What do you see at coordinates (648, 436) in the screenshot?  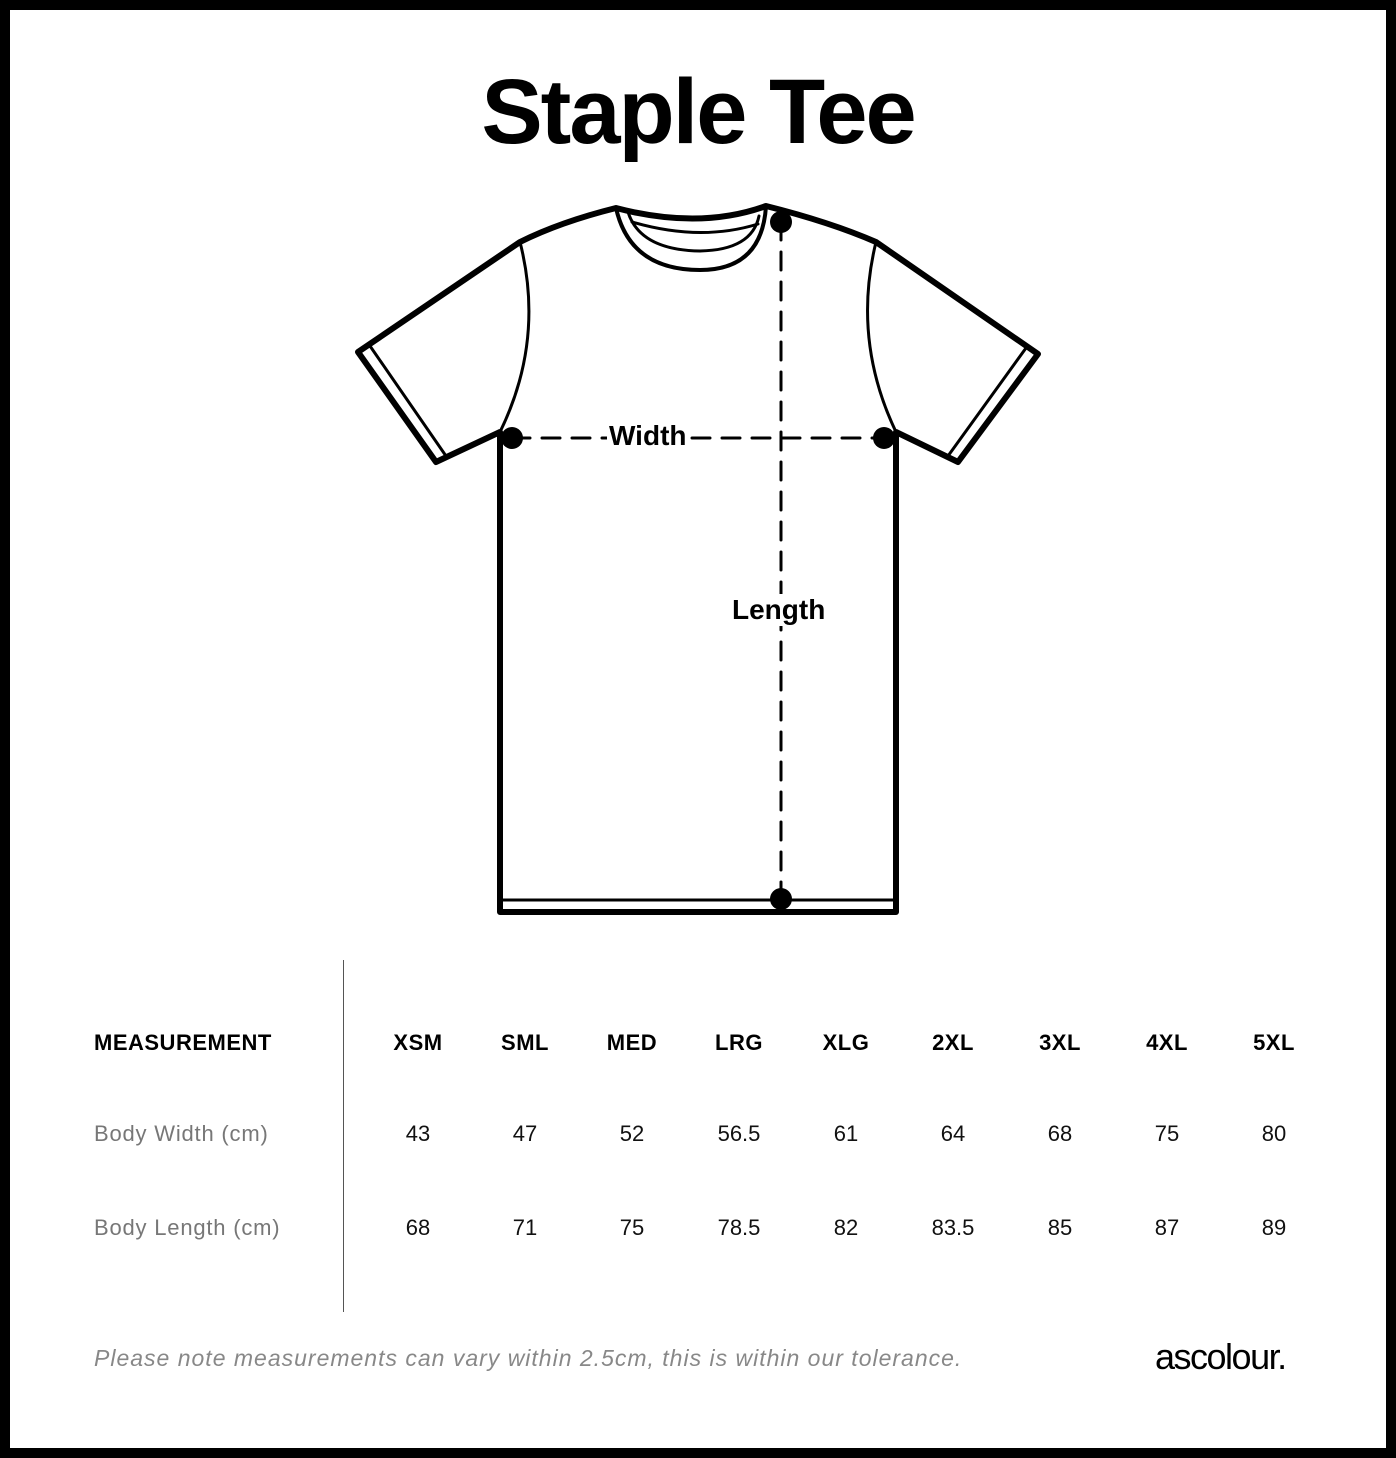 I see `width-label: Width` at bounding box center [648, 436].